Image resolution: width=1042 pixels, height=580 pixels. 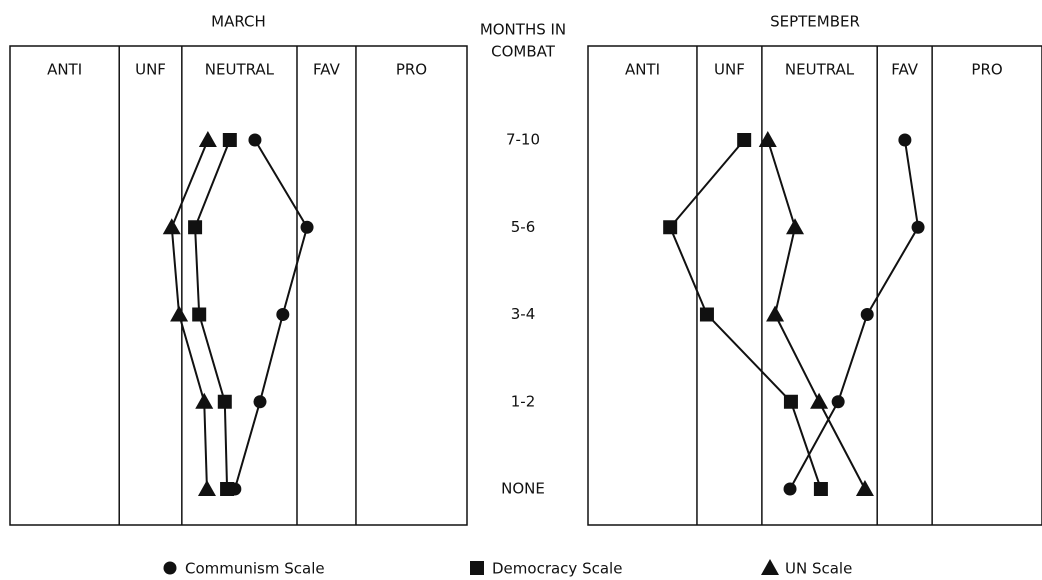 What do you see at coordinates (255, 569) in the screenshot?
I see `legend-label: Communism Scale` at bounding box center [255, 569].